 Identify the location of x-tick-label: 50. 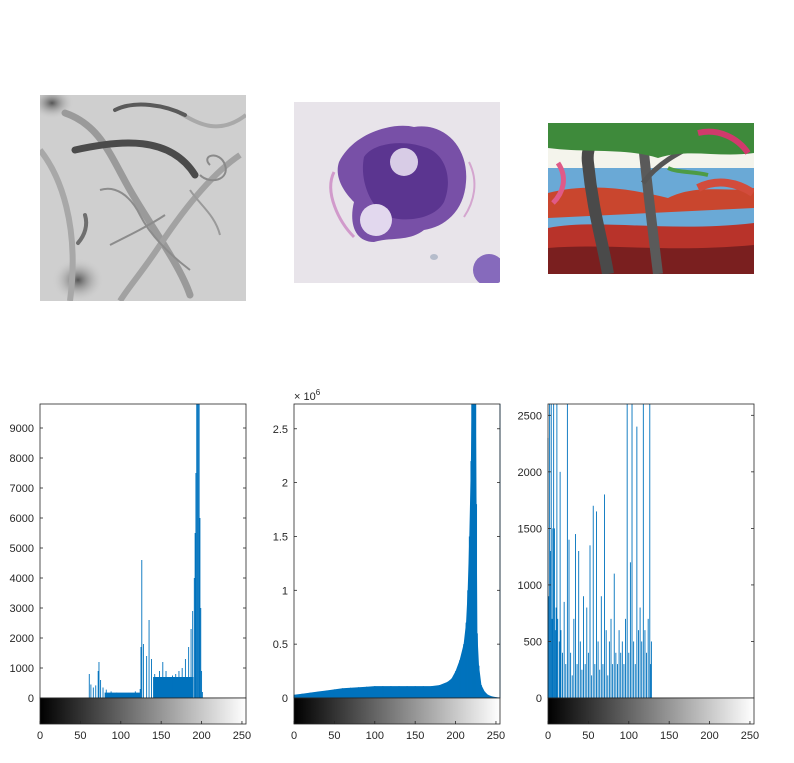
(588, 736).